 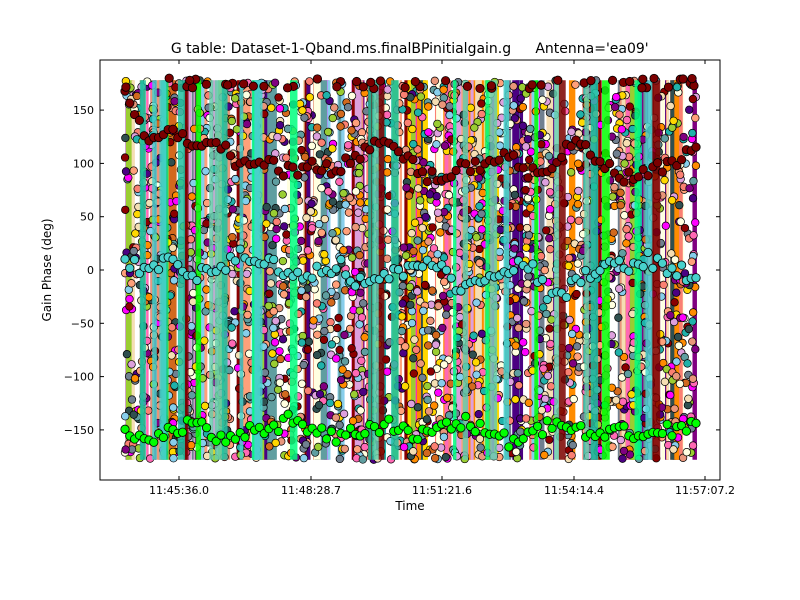 What do you see at coordinates (241, 270) in the screenshot?
I see `series-wrap-stripe` at bounding box center [241, 270].